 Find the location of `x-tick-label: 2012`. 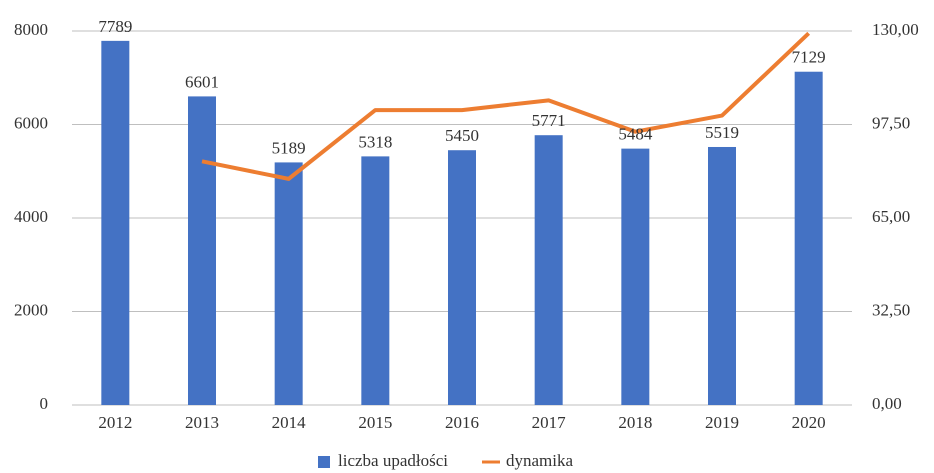

x-tick-label: 2012 is located at coordinates (115, 422).